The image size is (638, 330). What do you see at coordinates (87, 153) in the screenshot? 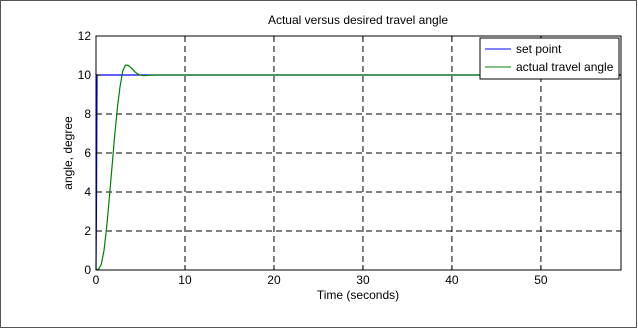
I see `y-tick-label: 6` at bounding box center [87, 153].